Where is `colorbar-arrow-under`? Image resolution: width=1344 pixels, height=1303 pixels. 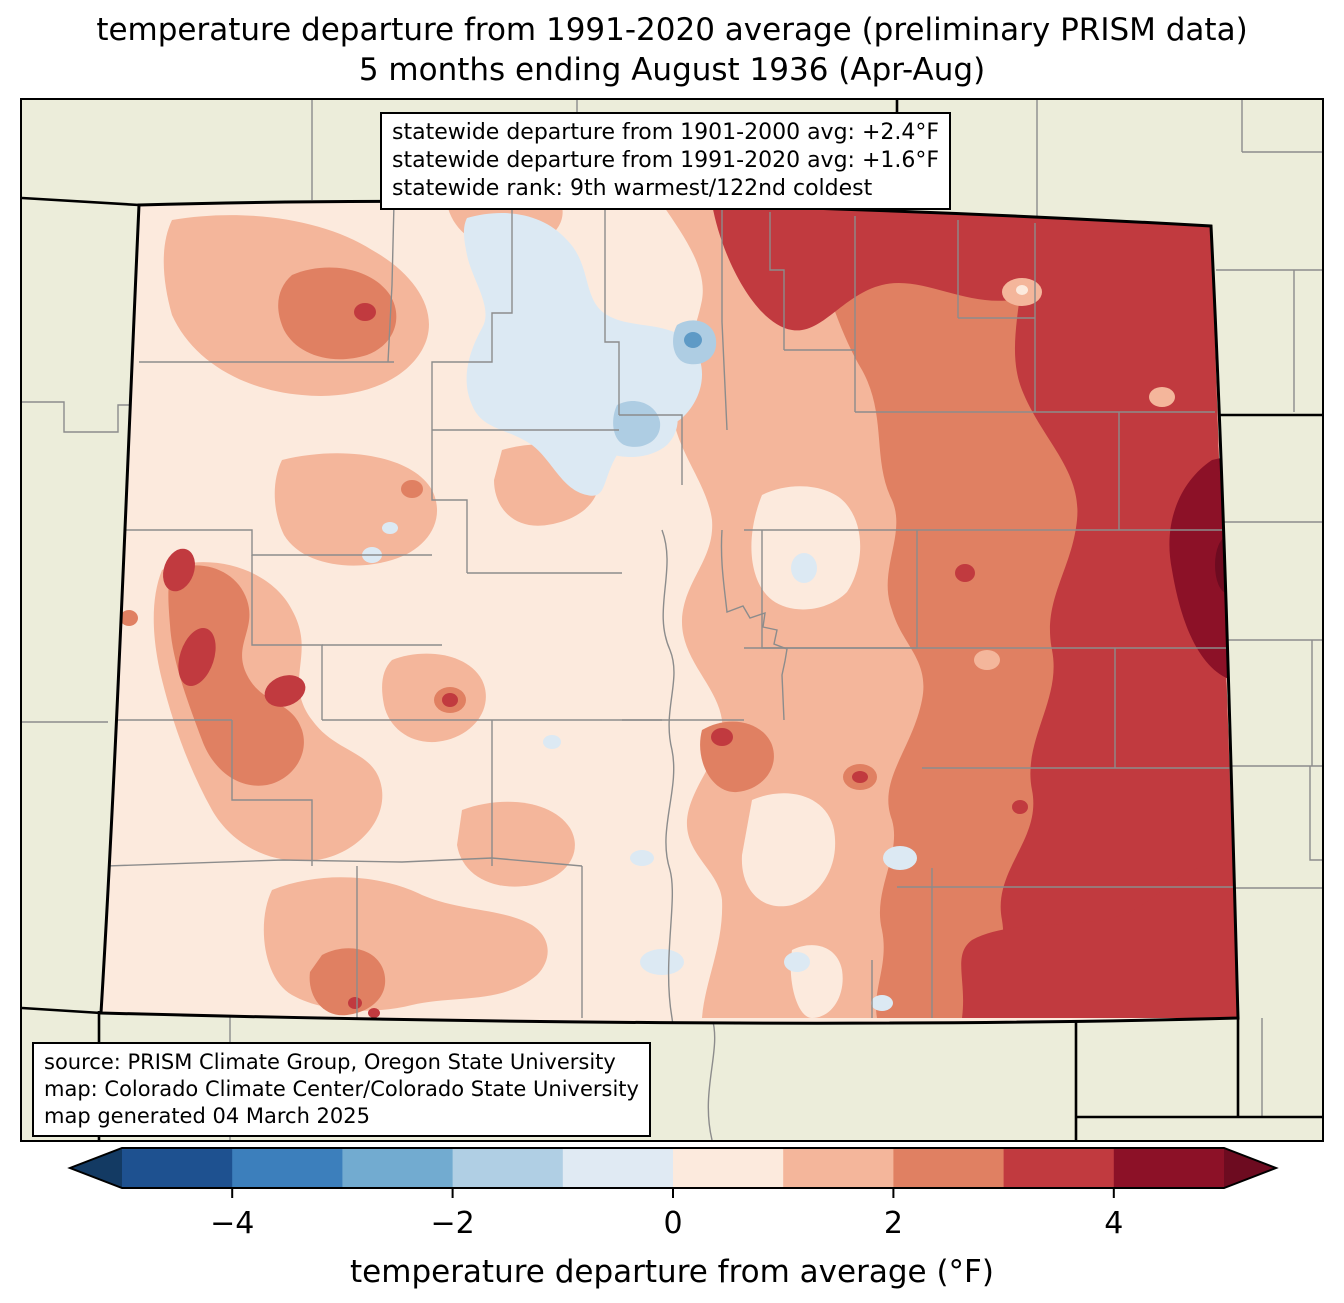 colorbar-arrow-under is located at coordinates (96, 1168).